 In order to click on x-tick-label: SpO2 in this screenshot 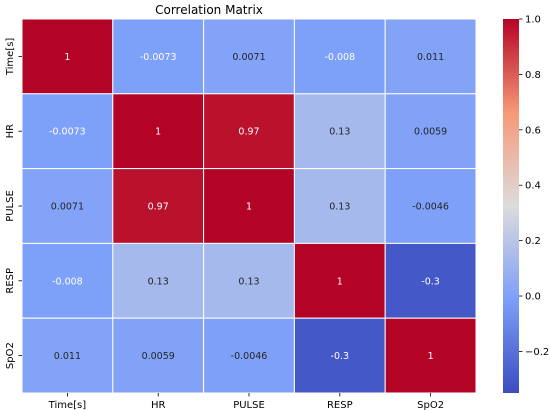, I will do `click(430, 405)`.